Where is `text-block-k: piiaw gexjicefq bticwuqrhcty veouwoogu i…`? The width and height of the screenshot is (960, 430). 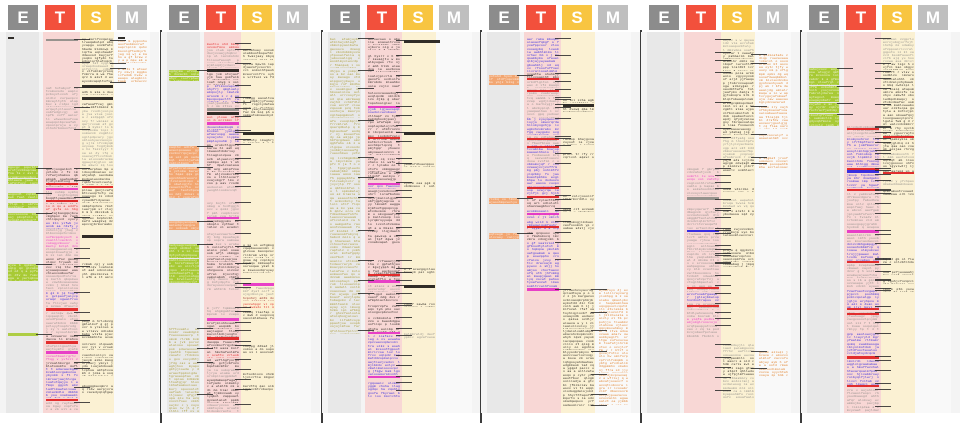
text-block-k: piiaw gexjicefq bticwuqrhcty veouwoogu i… is located at coordinates (97, 193).